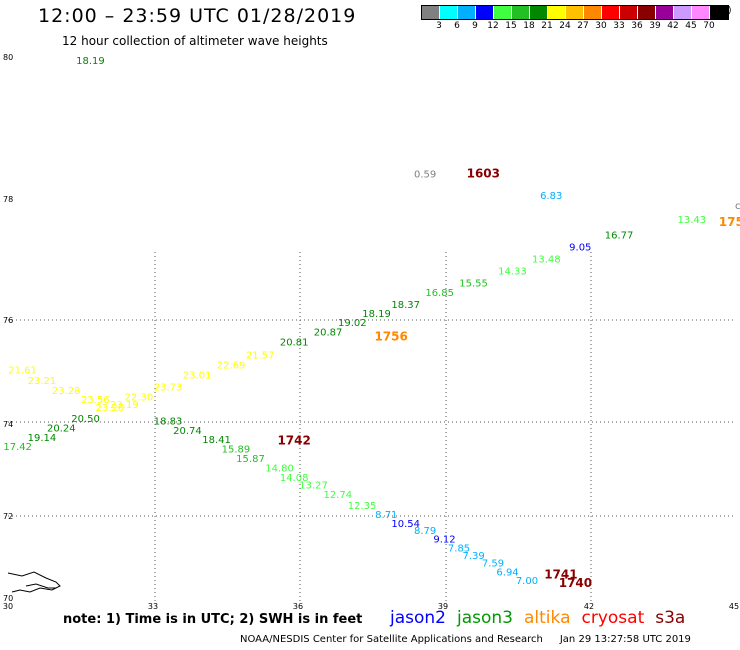  Describe the element at coordinates (734, 606) in the screenshot. I see `lon-tick-label: 45` at that location.